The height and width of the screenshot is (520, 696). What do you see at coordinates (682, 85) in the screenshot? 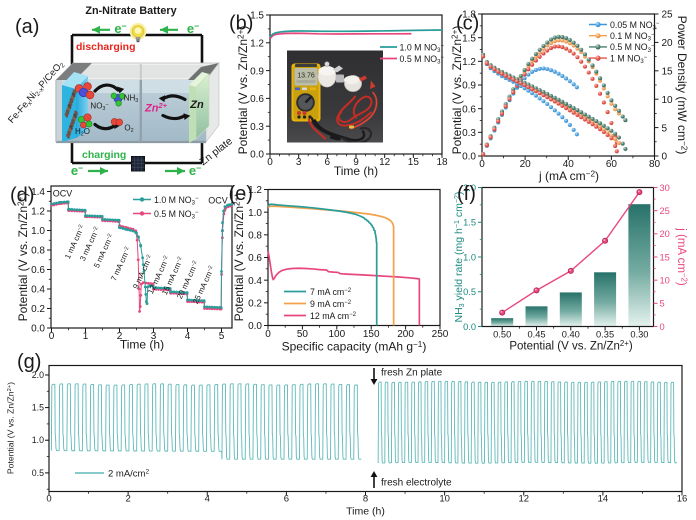
I see `svg-text: Power Density (mW cm−2)` at bounding box center [682, 85].